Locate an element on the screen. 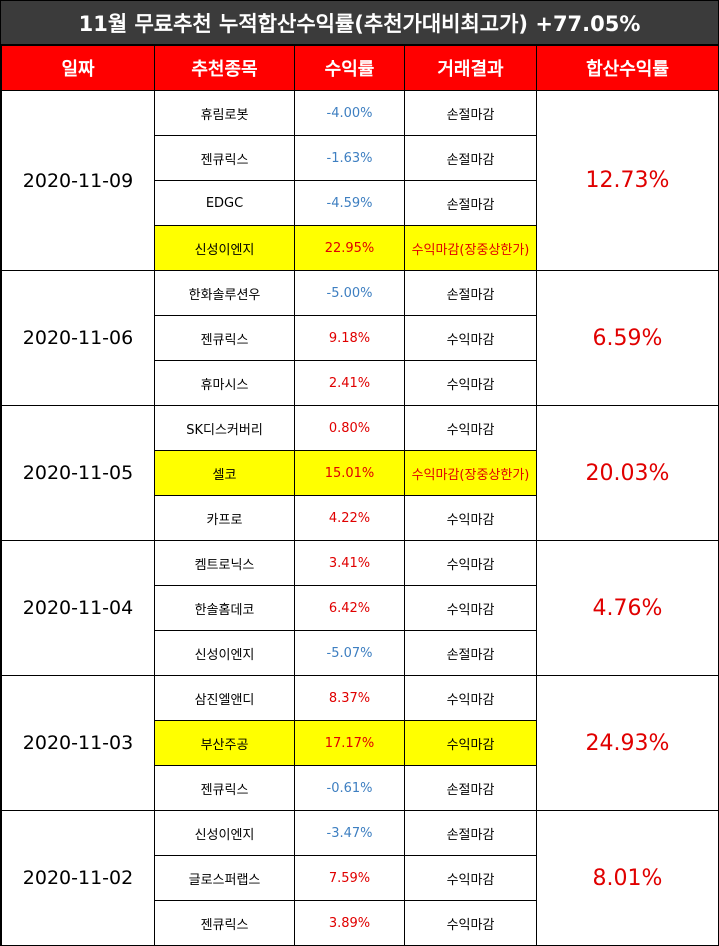  table-row: 젠큐릭스 3.89% 수익마감 is located at coordinates (360, 923).